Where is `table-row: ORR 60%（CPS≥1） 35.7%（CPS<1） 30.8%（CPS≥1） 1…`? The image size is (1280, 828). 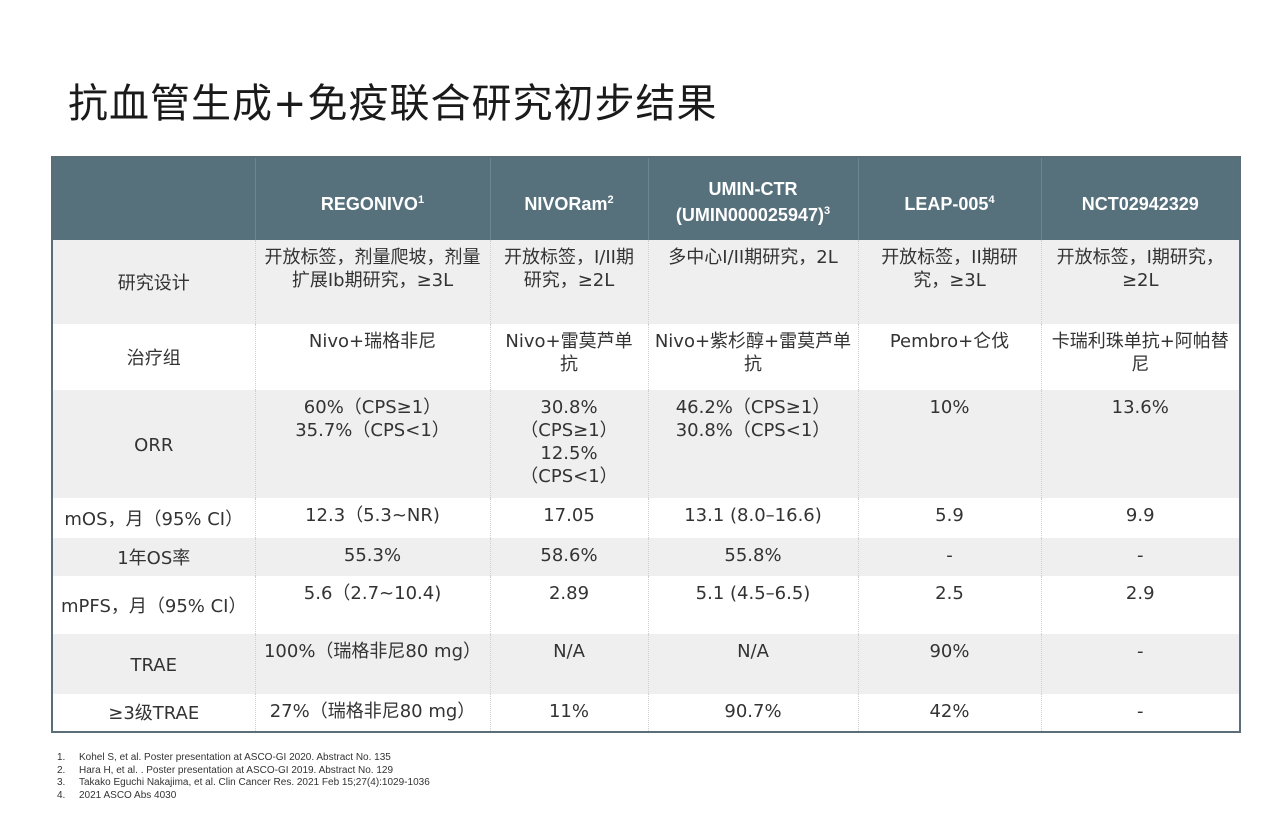 table-row: ORR 60%（CPS≥1） 35.7%（CPS<1） 30.8%（CPS≥1） 1… is located at coordinates (646, 444).